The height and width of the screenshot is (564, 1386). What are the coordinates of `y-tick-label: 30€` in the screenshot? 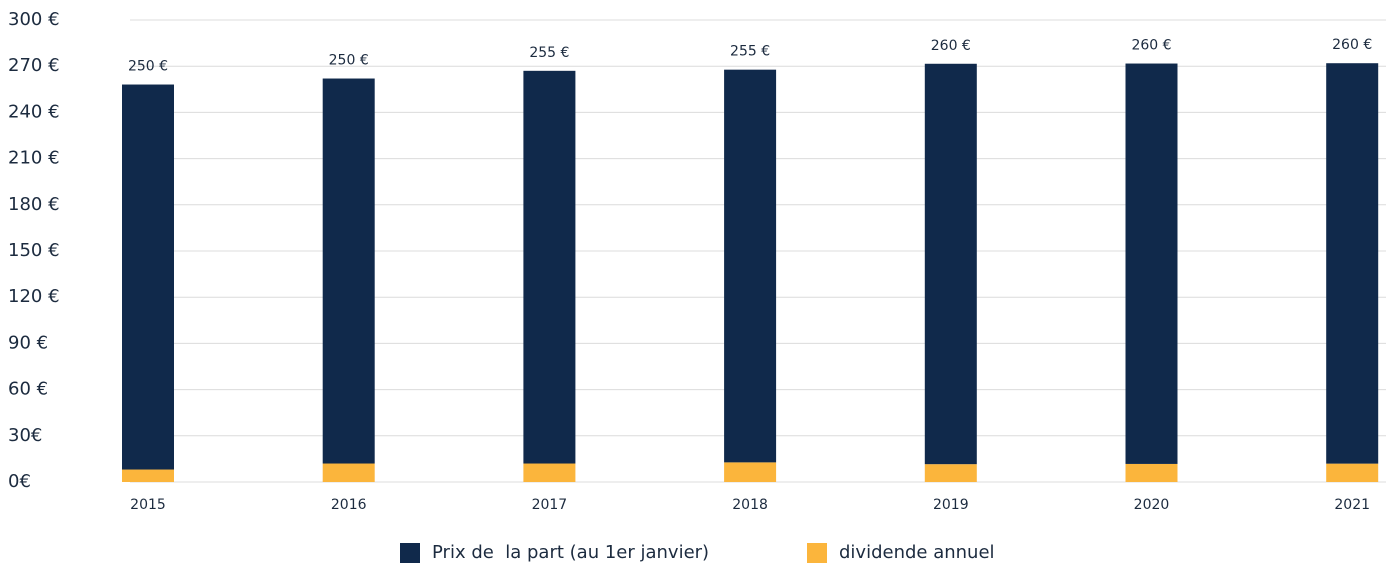 It's located at (25, 435).